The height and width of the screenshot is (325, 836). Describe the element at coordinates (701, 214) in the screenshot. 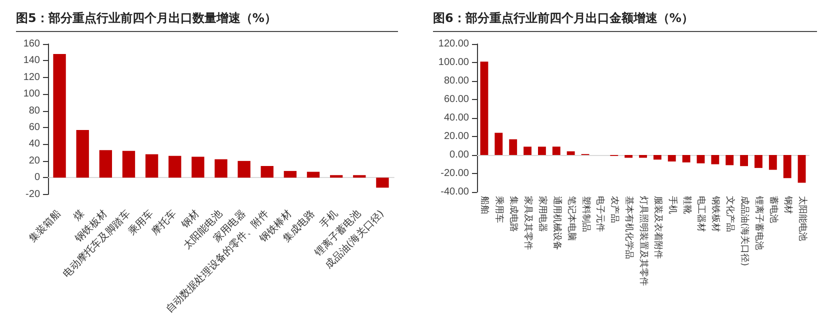

I see `x-tick-label: 电工器材` at that location.